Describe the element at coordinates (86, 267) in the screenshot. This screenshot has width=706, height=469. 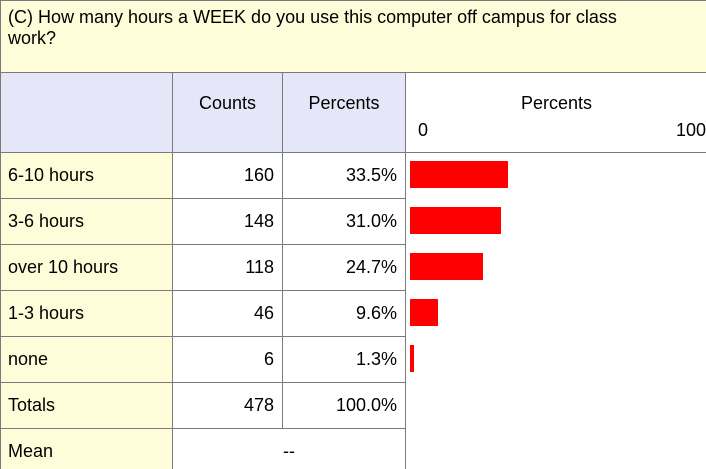
I see `row-label: over 10 hours` at that location.